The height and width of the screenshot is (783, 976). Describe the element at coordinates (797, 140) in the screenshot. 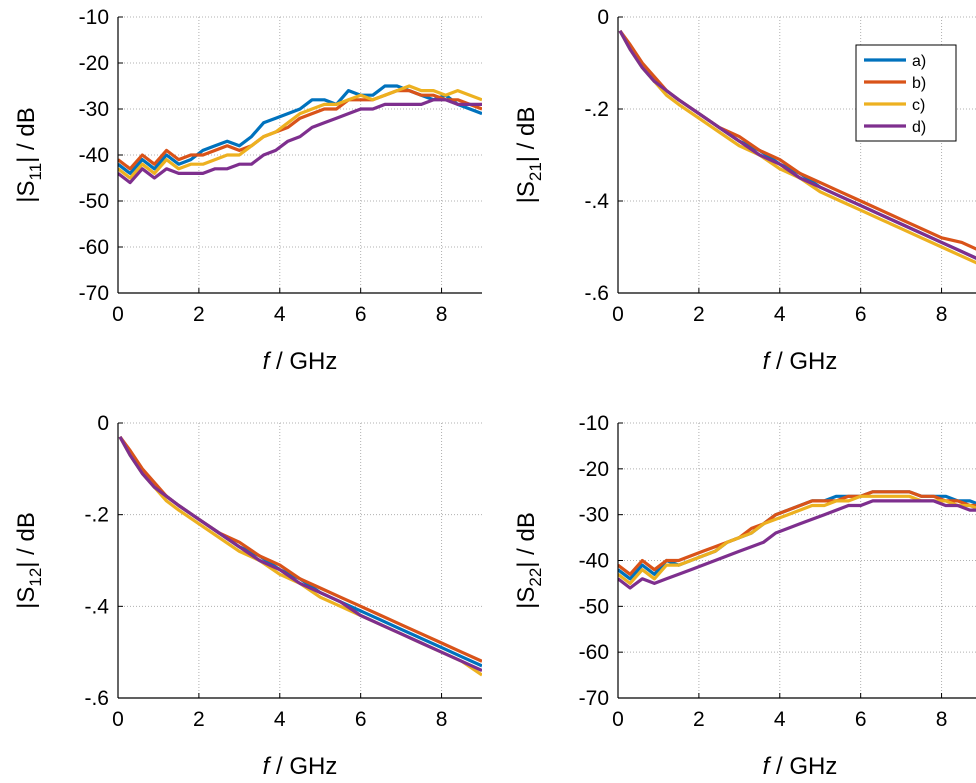

I see `series-line-b)` at that location.